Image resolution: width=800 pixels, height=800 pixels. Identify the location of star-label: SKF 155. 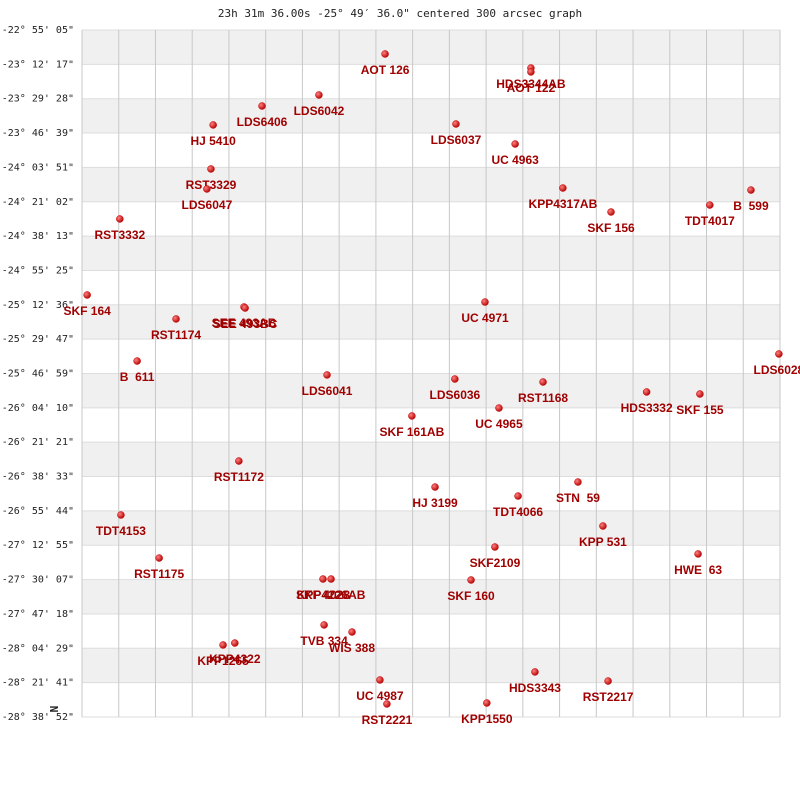
(700, 410).